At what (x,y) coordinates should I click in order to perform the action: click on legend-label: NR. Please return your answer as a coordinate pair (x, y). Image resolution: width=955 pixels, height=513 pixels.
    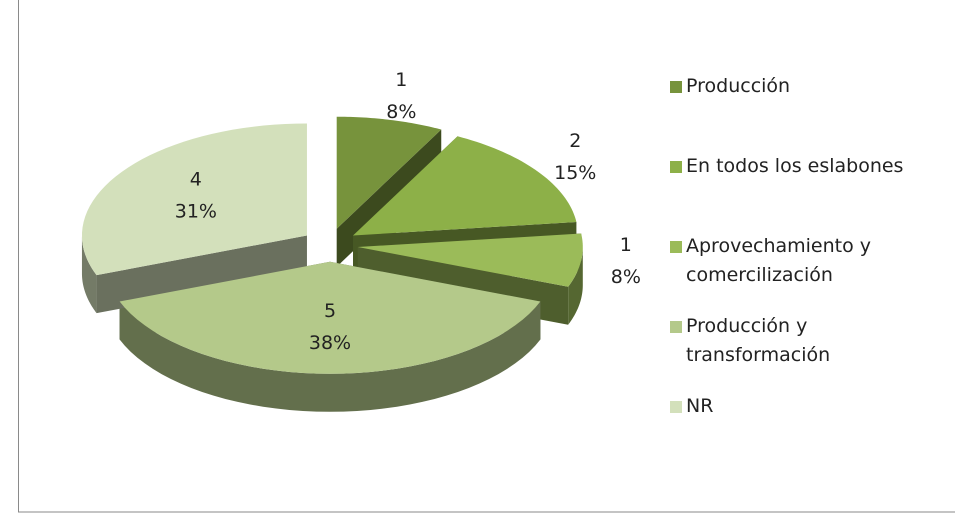
    Looking at the image, I should click on (700, 406).